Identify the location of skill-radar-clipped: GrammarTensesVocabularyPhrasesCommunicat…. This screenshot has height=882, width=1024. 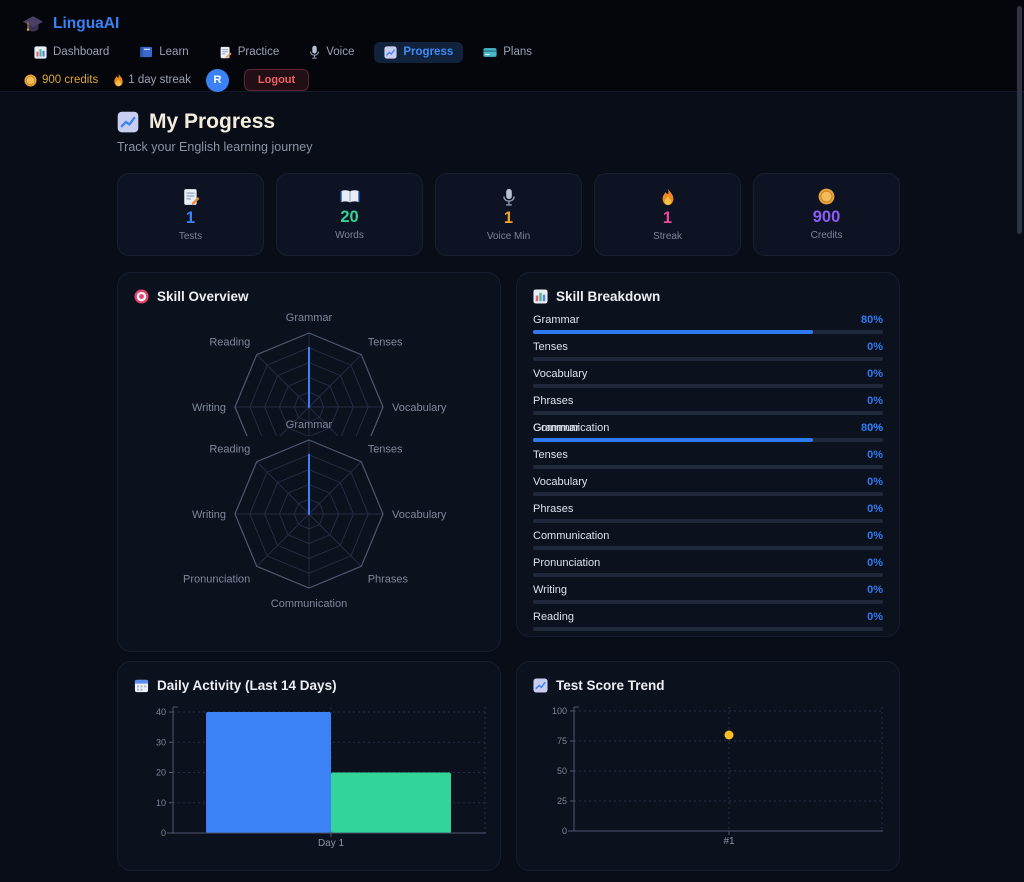
(309, 374).